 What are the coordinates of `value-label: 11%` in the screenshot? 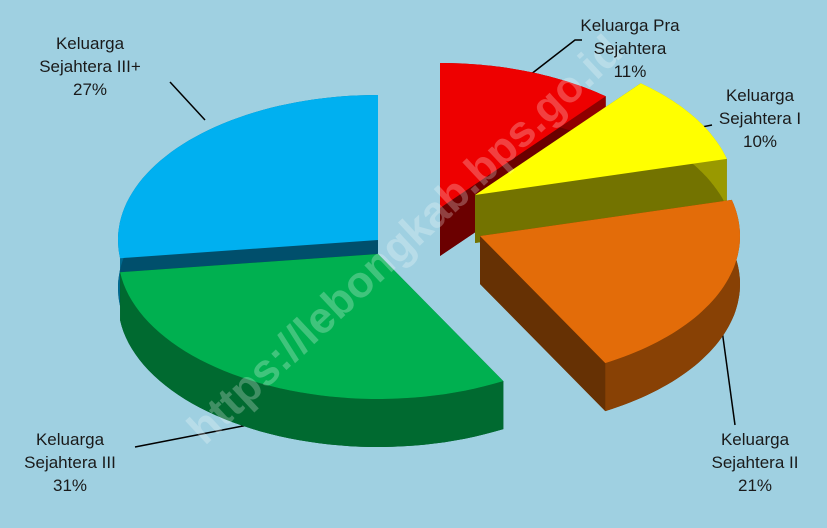 It's located at (630, 71).